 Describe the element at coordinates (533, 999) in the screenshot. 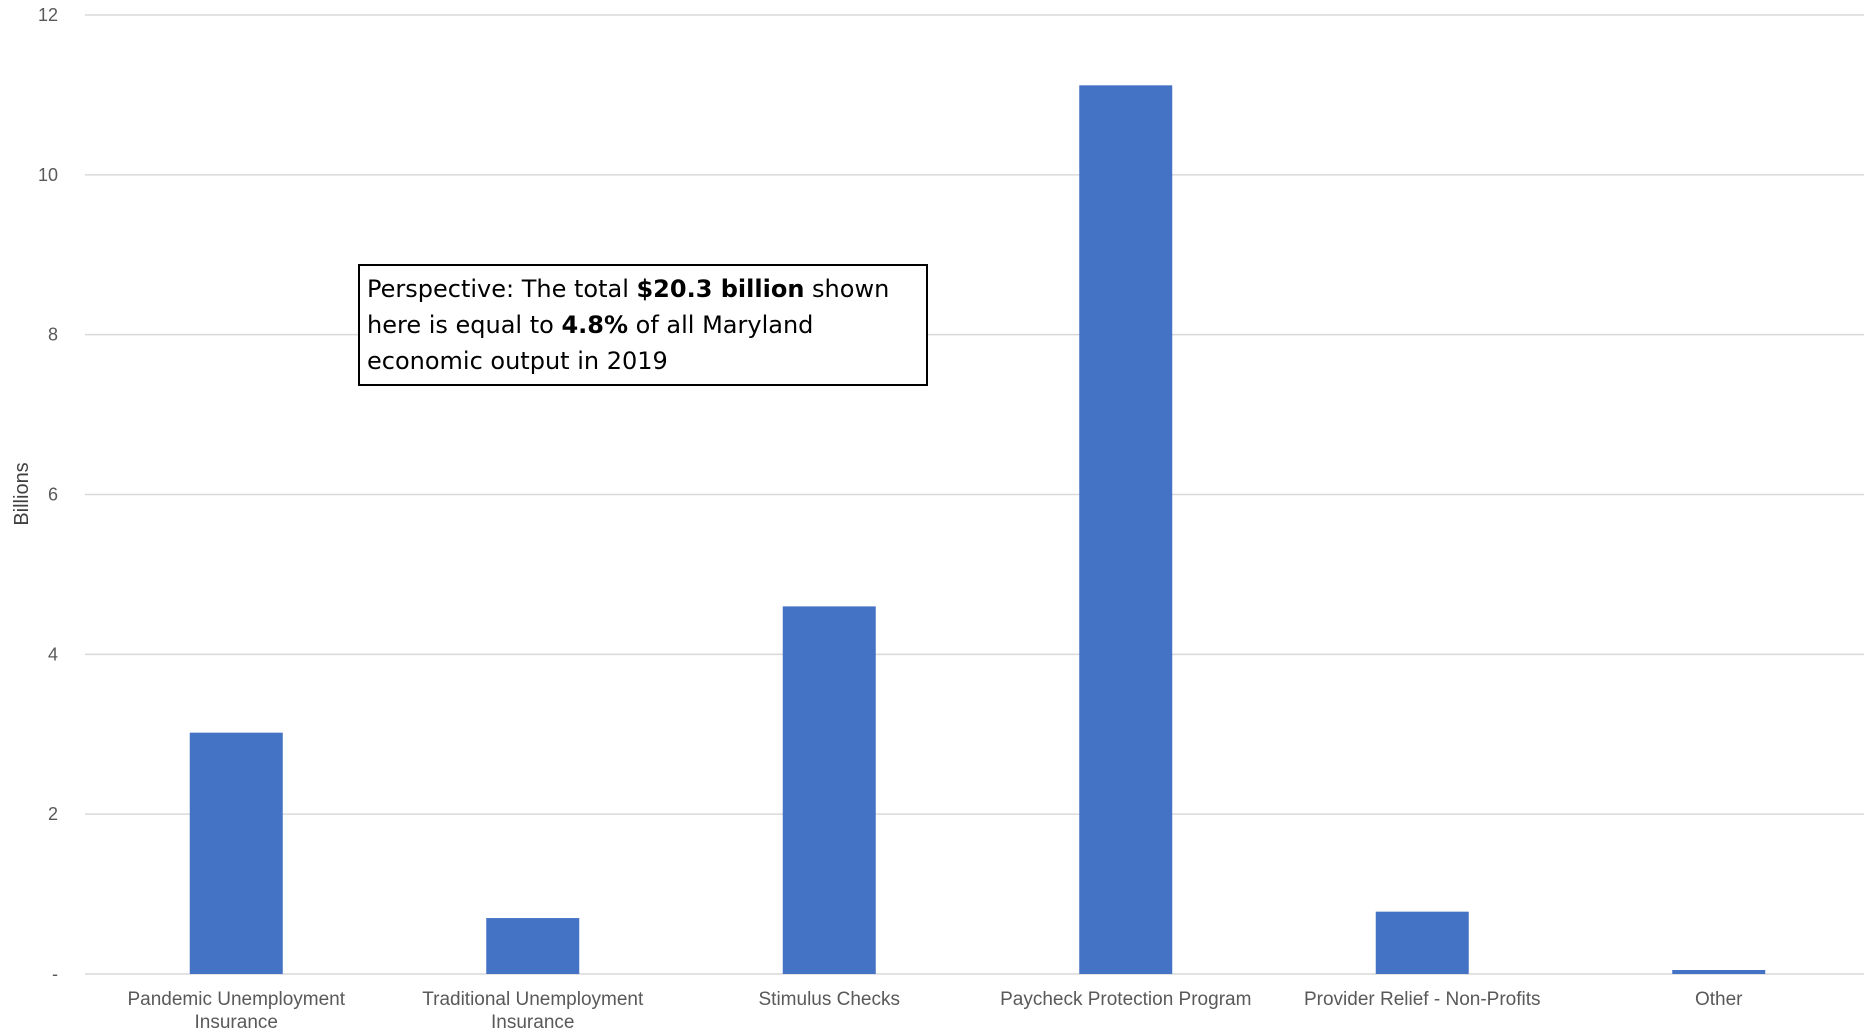

I see `x-category-label: Traditional Unemployment` at that location.